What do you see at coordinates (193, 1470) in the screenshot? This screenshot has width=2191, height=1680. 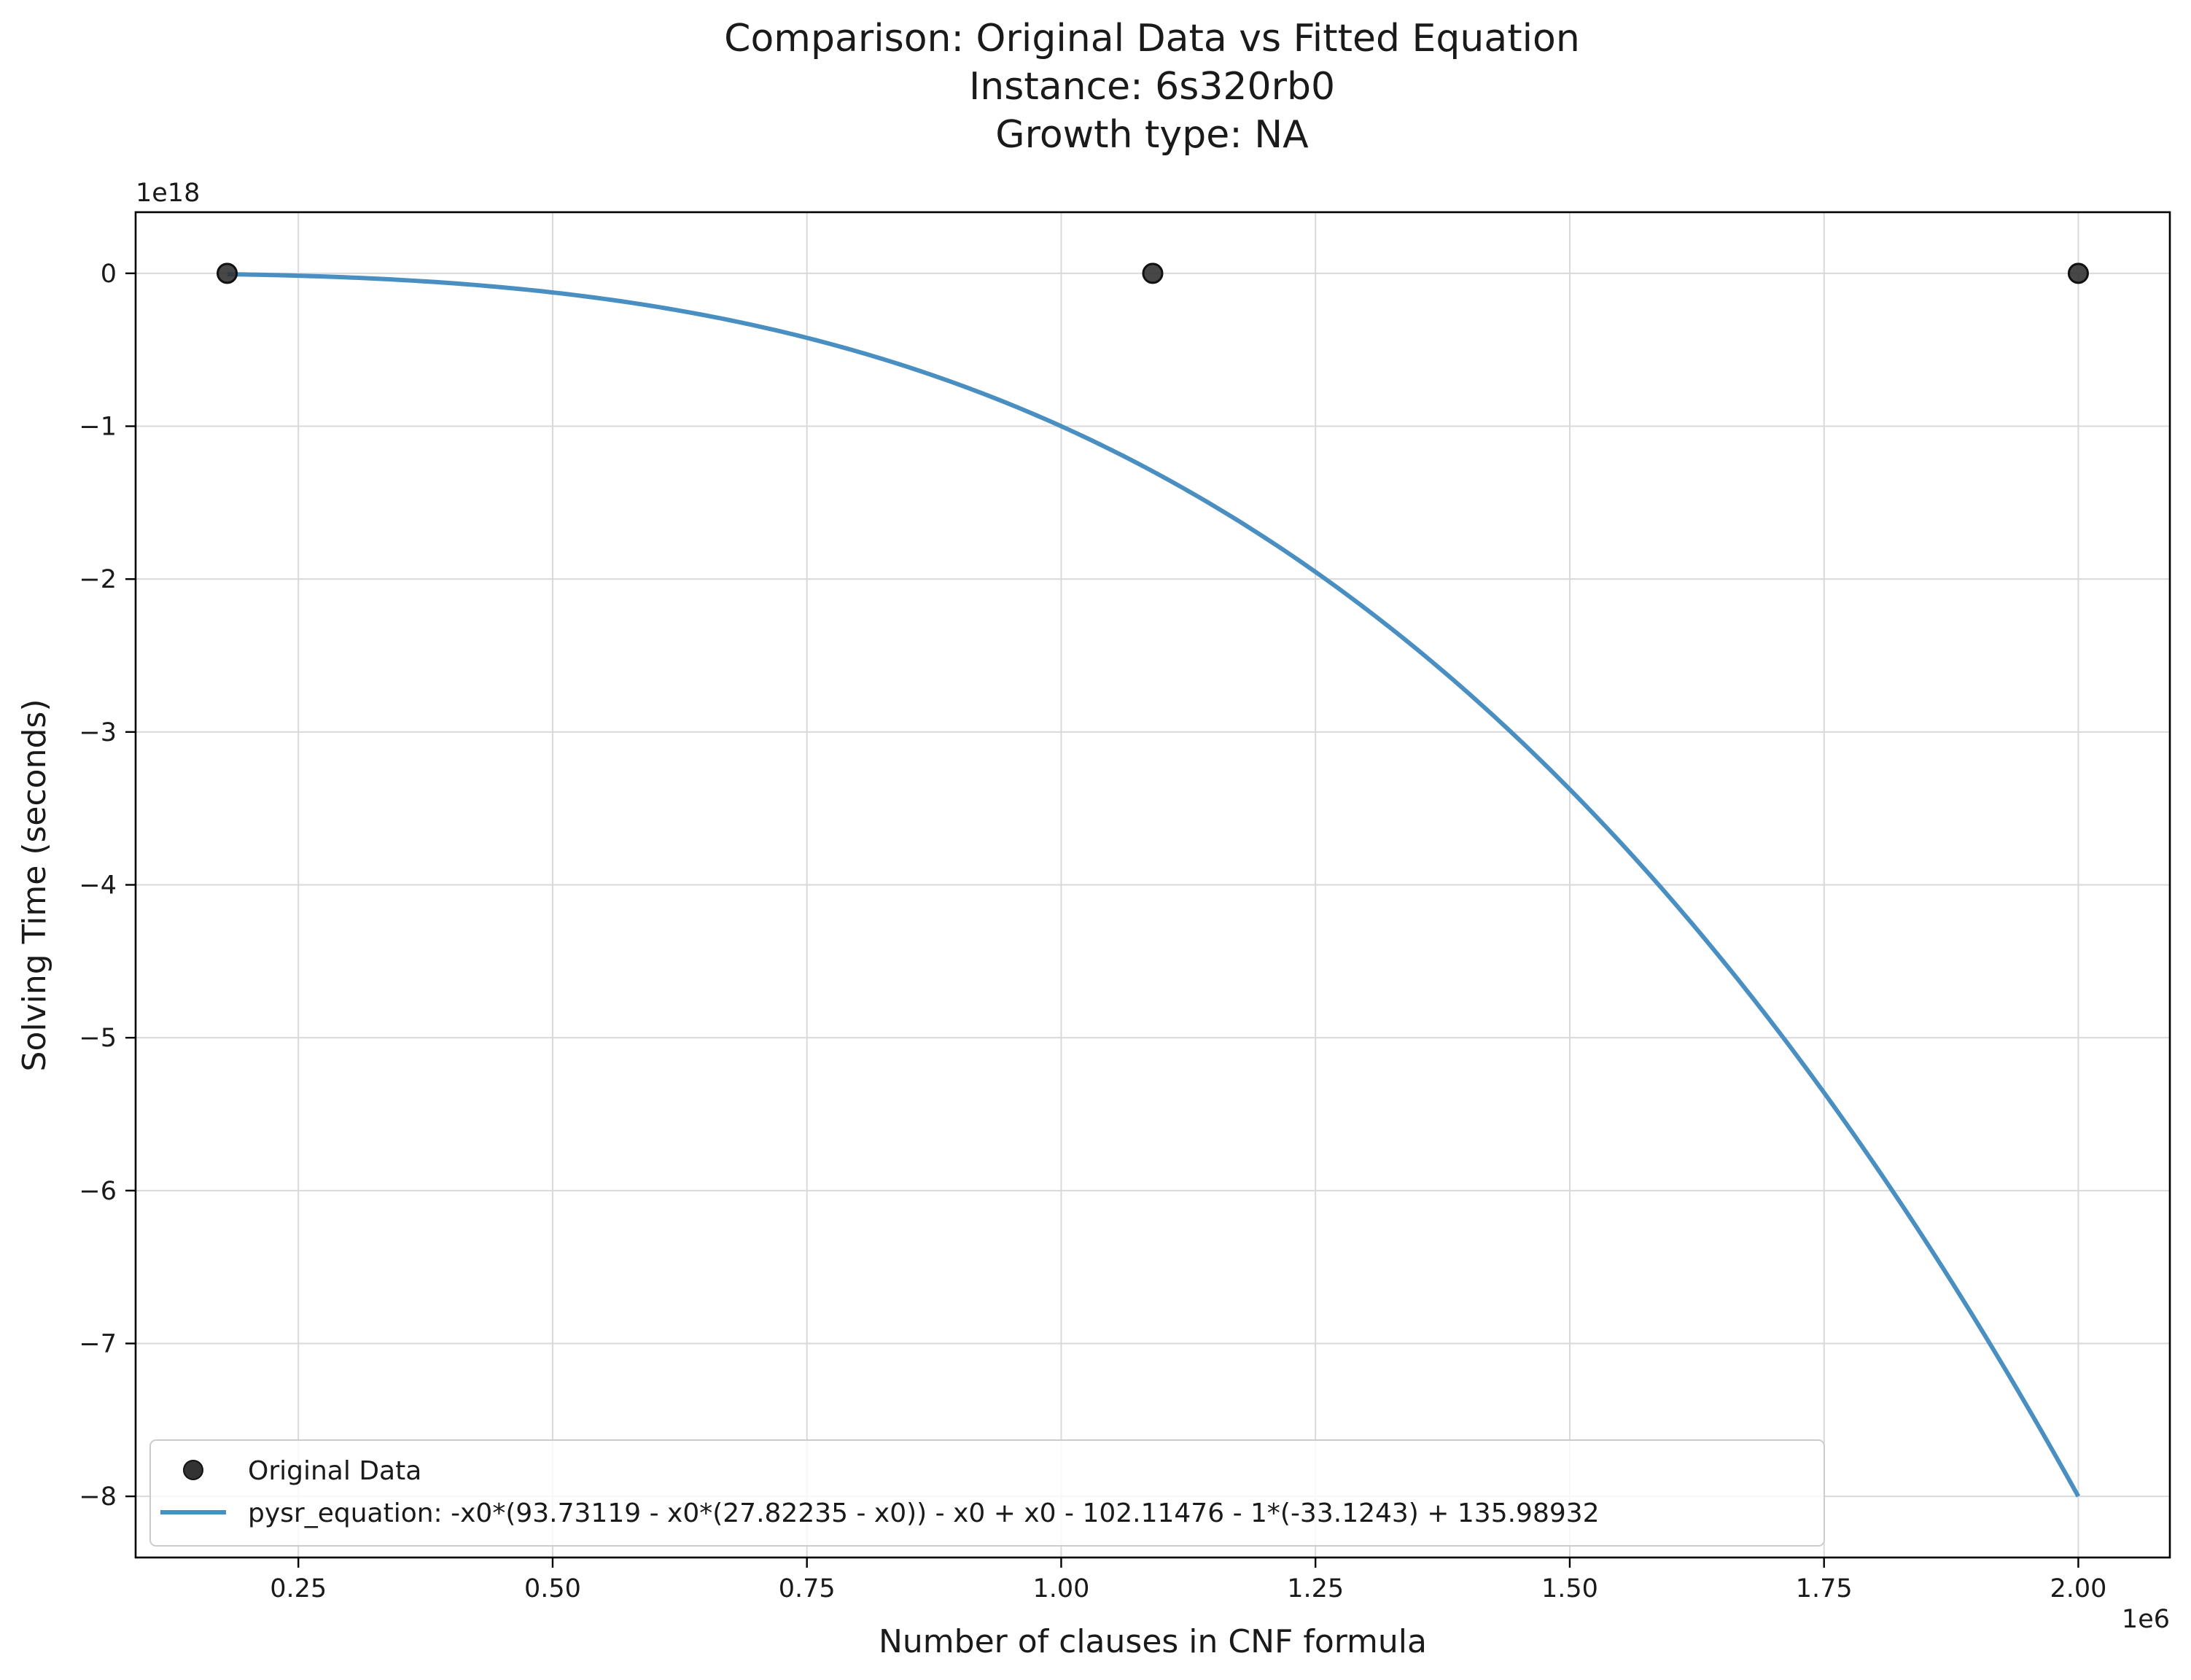 I see `legend-scatter-marker` at bounding box center [193, 1470].